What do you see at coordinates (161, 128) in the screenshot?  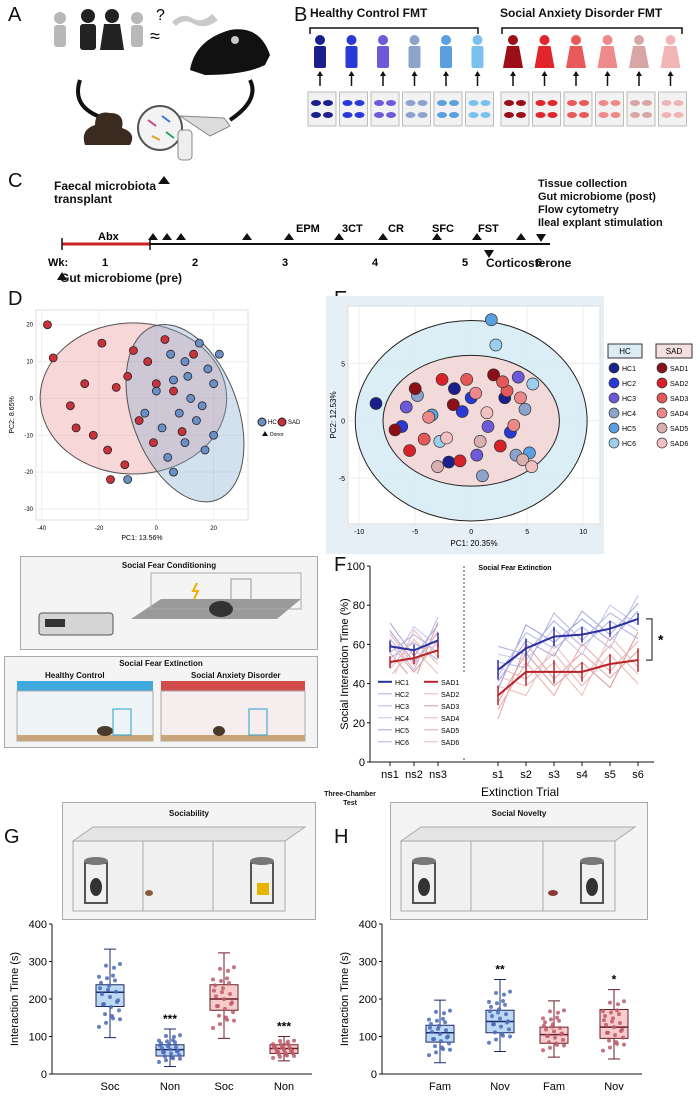 I see `bacteria-icons` at bounding box center [161, 128].